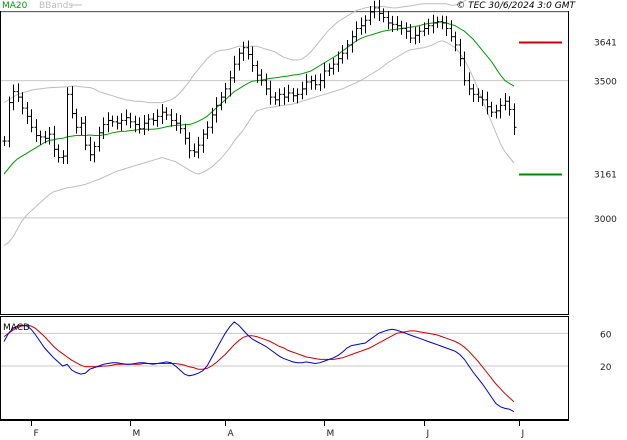 The width and height of the screenshot is (627, 440). What do you see at coordinates (605, 44) in the screenshot?
I see `level-label-3641: 3641` at bounding box center [605, 44].